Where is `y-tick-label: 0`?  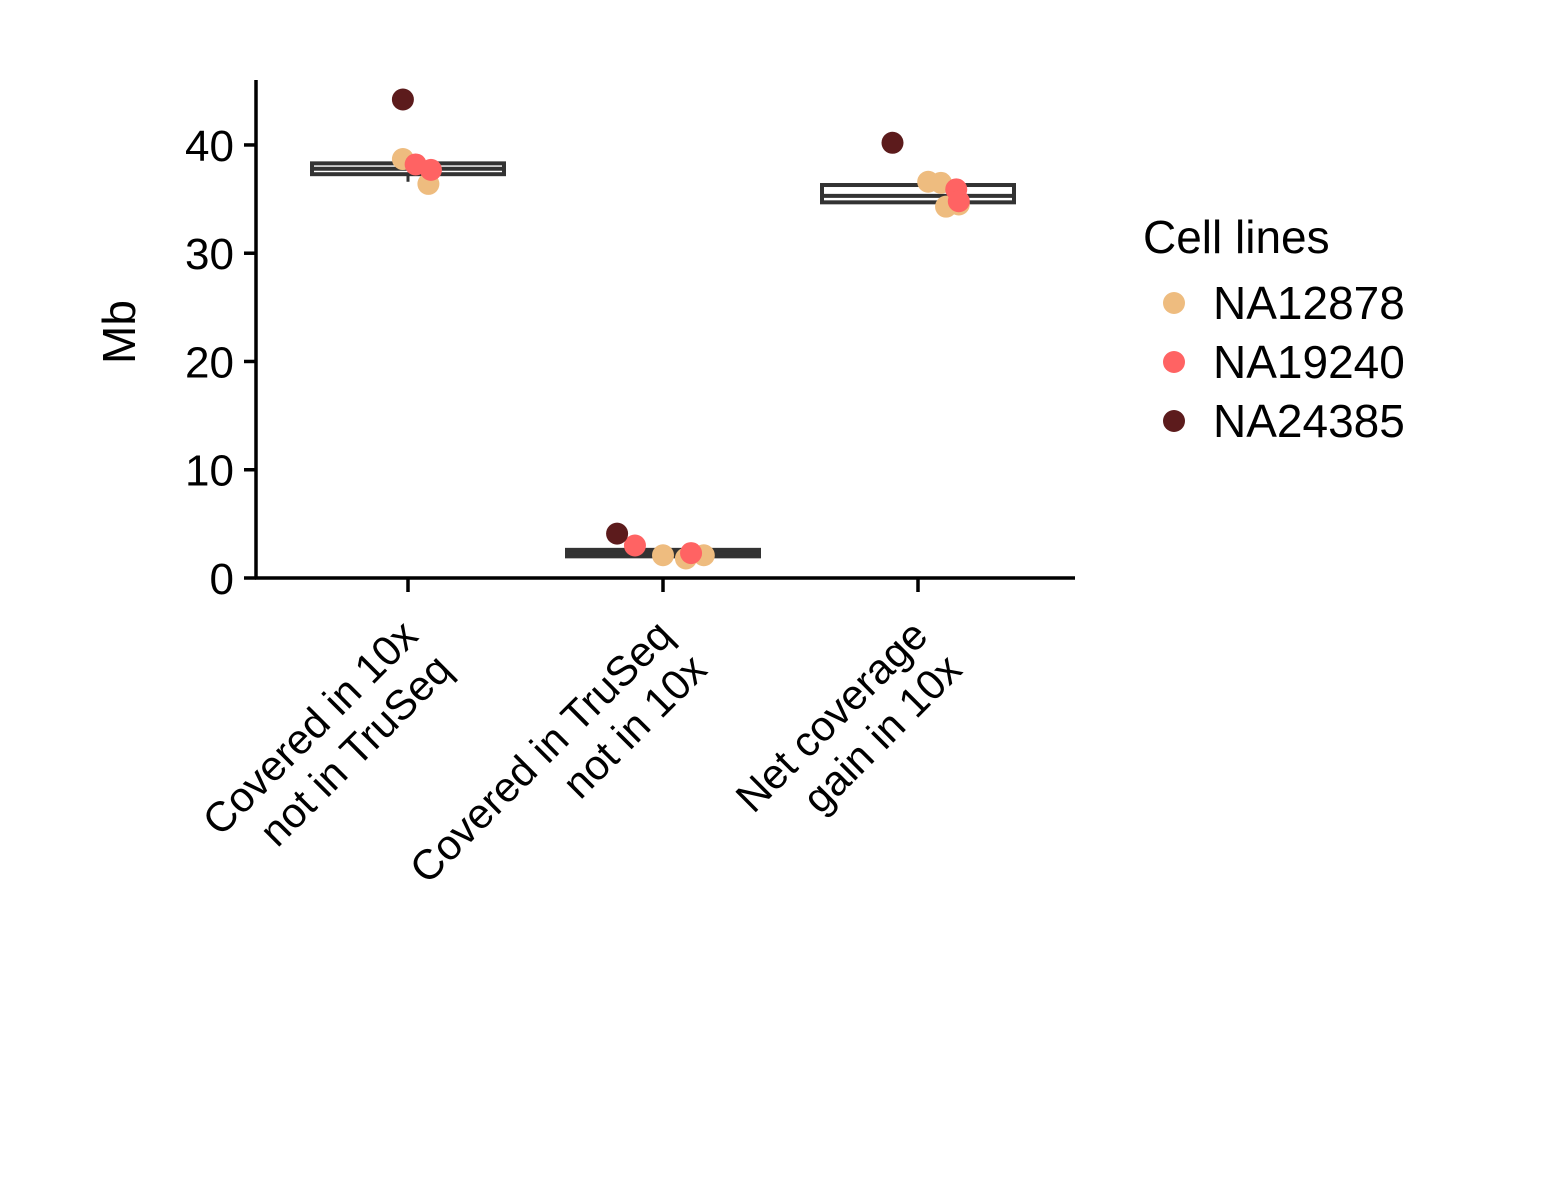 y-tick-label: 0 is located at coordinates (222, 579).